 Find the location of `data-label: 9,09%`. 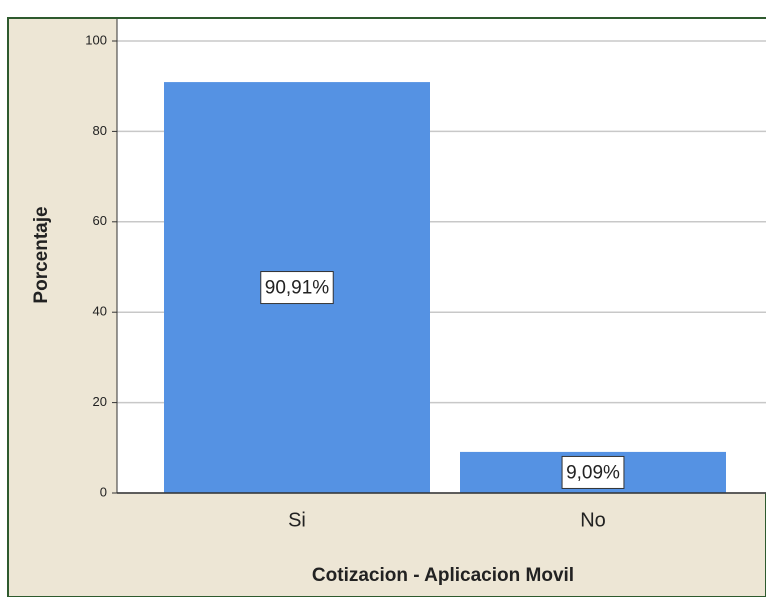

data-label: 9,09% is located at coordinates (593, 472).